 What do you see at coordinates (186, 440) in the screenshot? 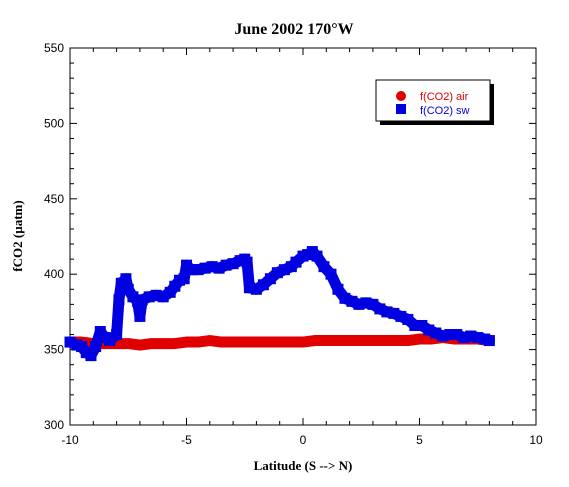
I see `x-tick-label: -5` at bounding box center [186, 440].